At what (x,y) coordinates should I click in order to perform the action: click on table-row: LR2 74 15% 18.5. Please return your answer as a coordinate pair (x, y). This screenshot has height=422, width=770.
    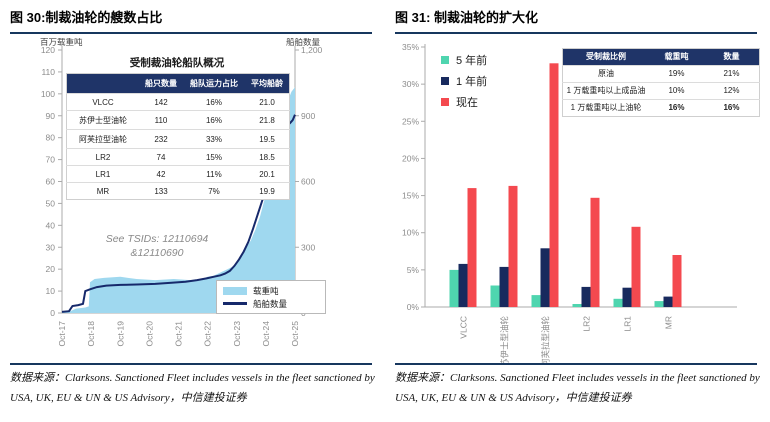
    Looking at the image, I should click on (178, 157).